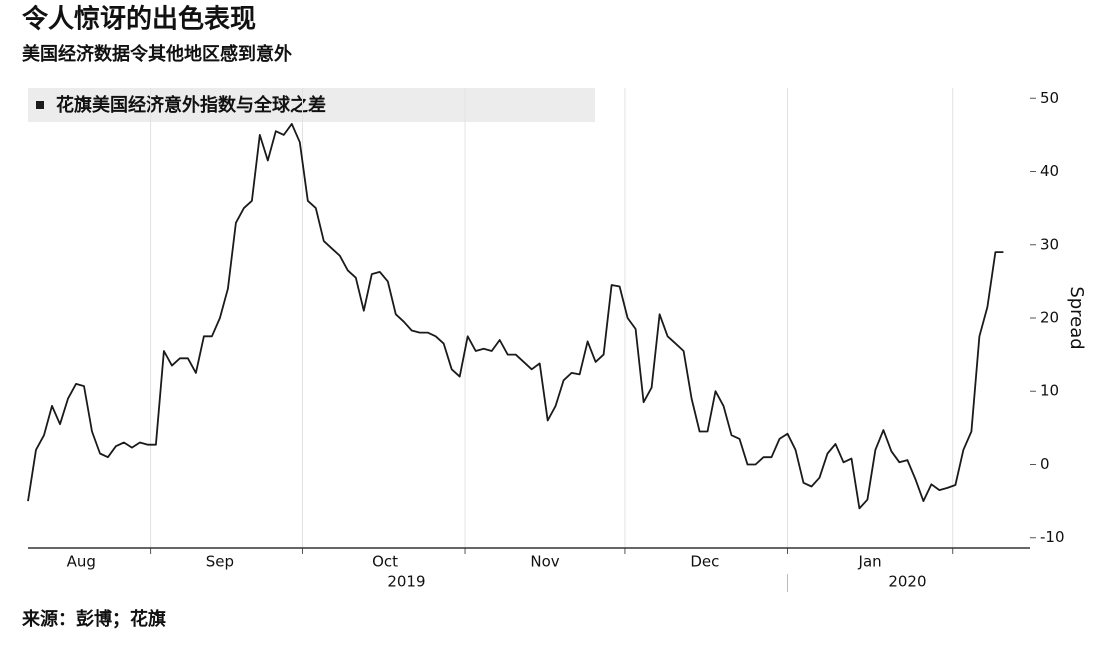 The height and width of the screenshot is (647, 1107). Describe the element at coordinates (1049, 391) in the screenshot. I see `y-tick-label: 10` at that location.